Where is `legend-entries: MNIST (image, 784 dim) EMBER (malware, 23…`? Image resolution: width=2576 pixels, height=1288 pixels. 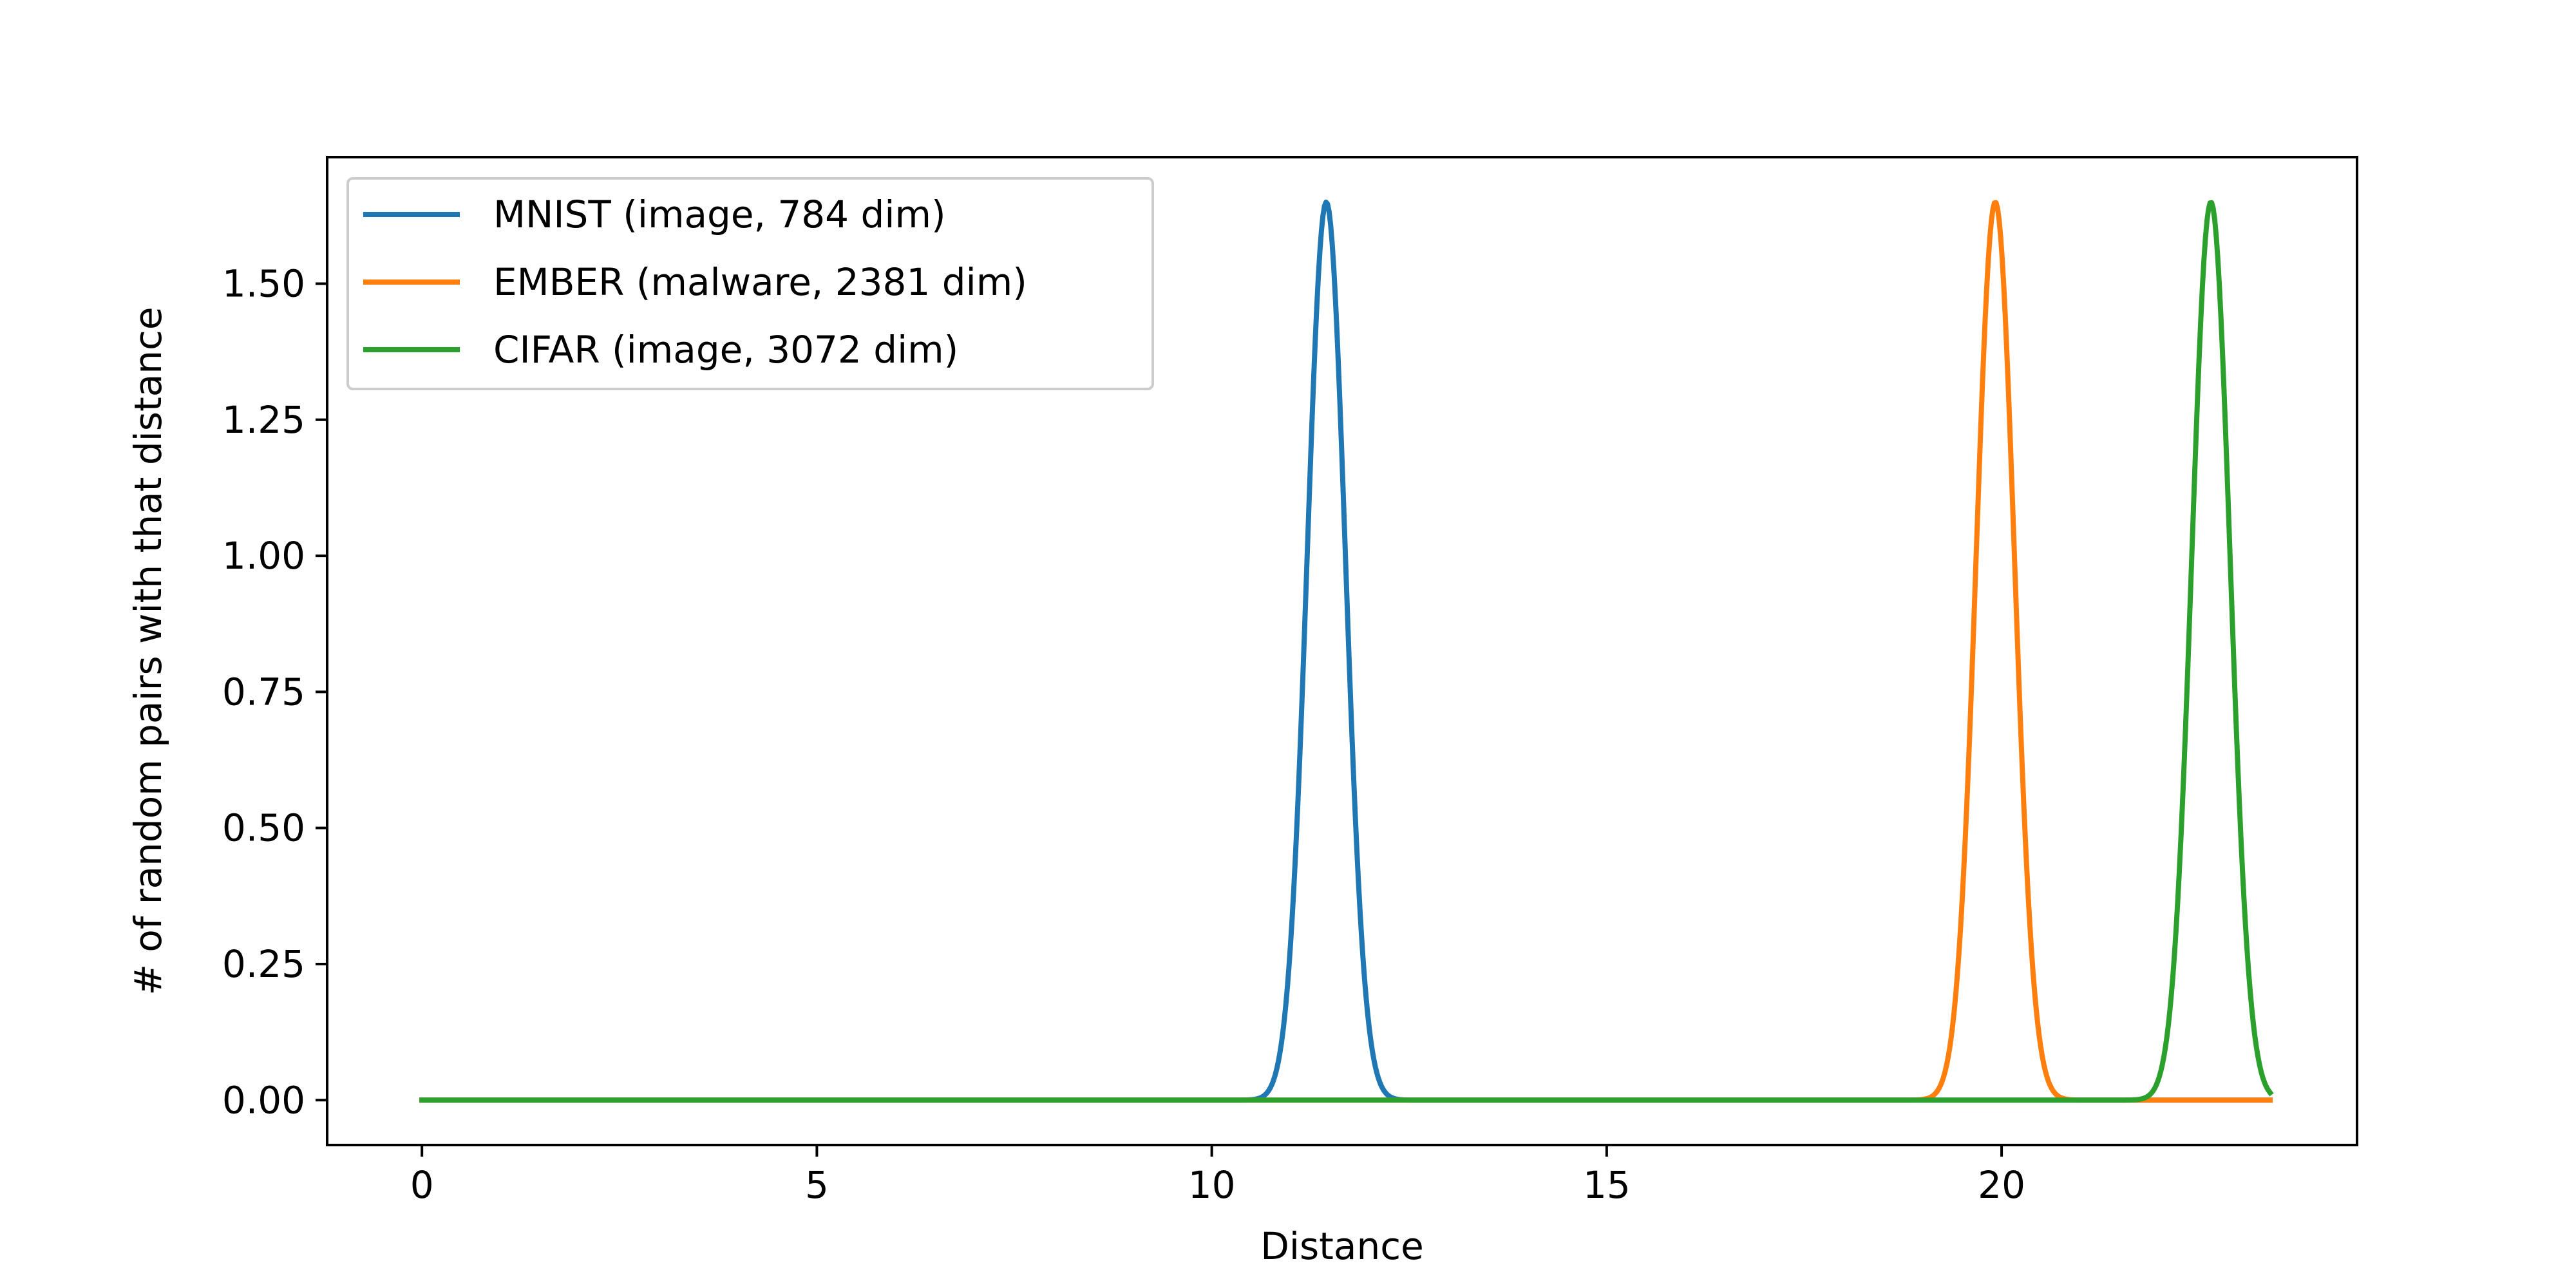 legend-entries: MNIST (image, 784 dim) EMBER (malware, 23… is located at coordinates (695, 282).